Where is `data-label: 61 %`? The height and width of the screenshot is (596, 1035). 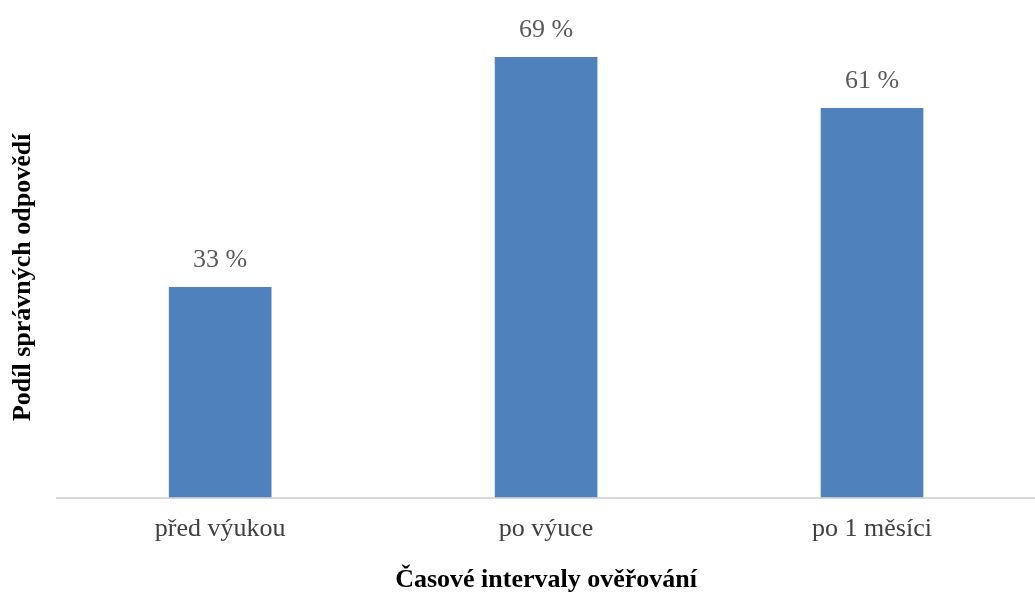
data-label: 61 % is located at coordinates (872, 79).